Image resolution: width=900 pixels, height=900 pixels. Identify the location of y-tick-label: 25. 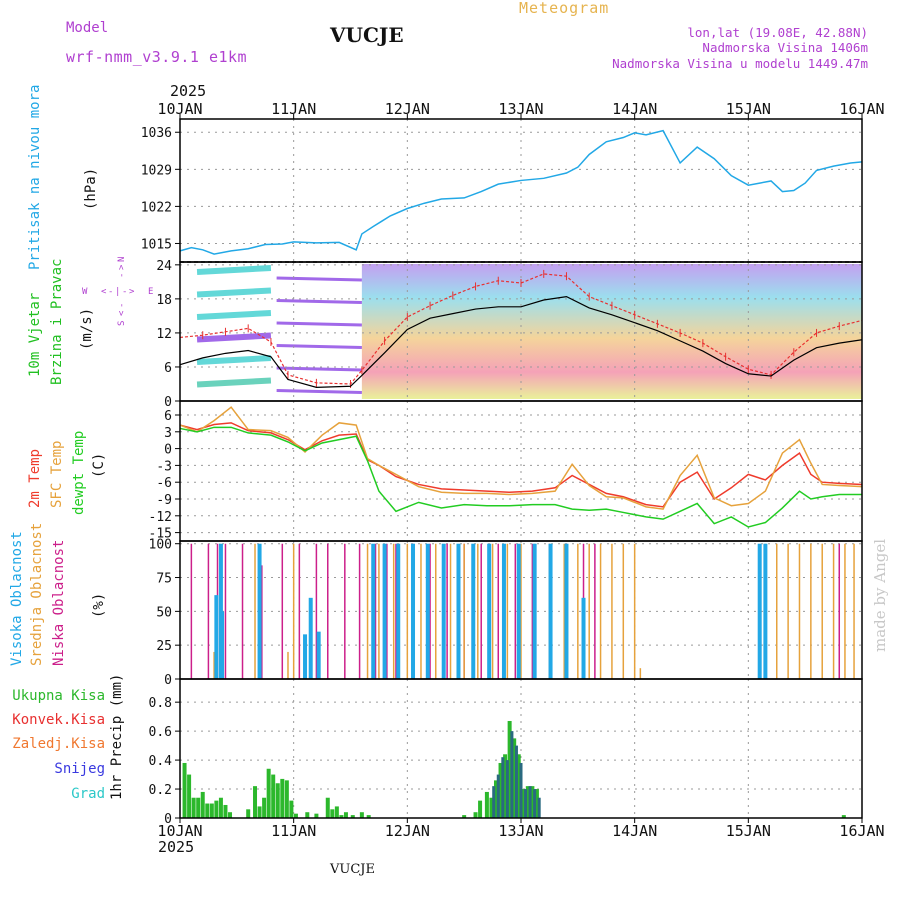
(164, 646).